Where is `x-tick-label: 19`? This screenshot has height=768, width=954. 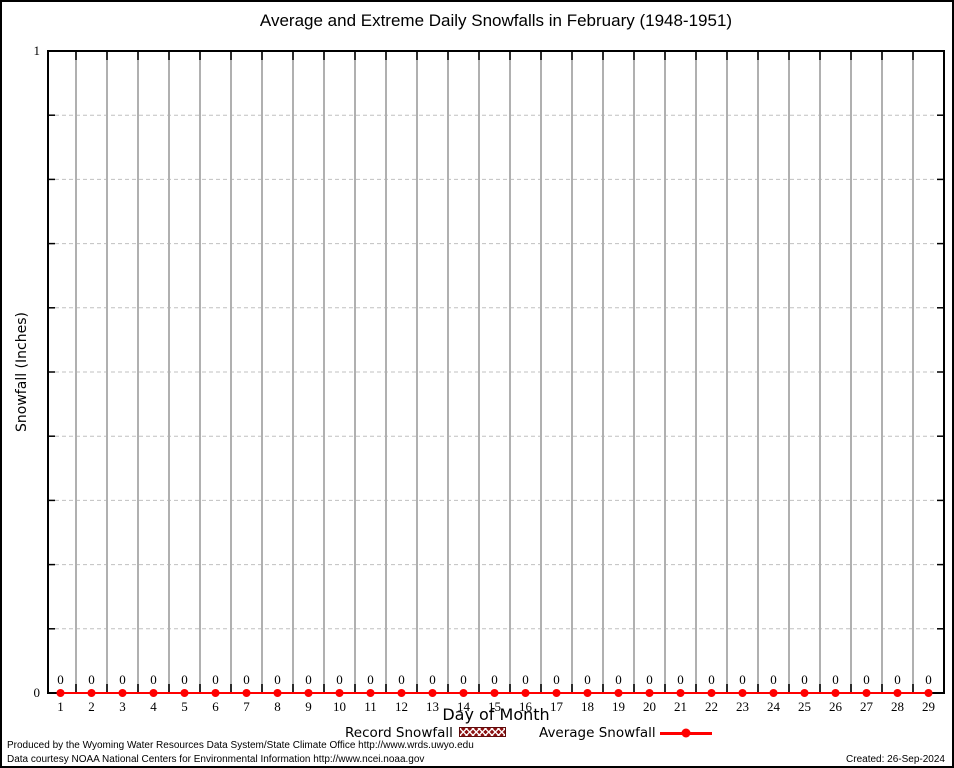 x-tick-label: 19 is located at coordinates (618, 706).